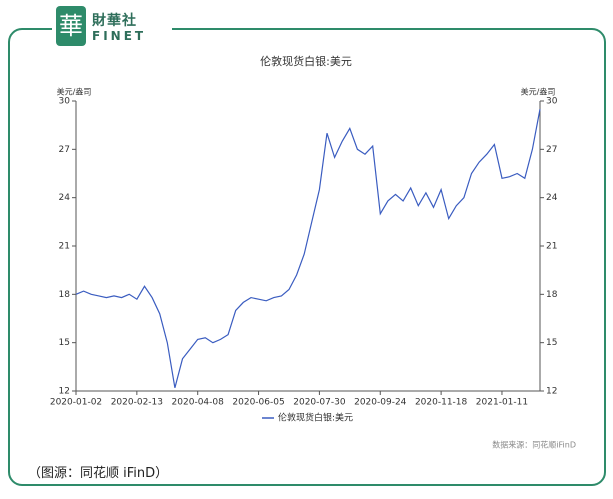 This screenshot has width=613, height=499. I want to click on y2-tick-label: 30, so click(552, 102).